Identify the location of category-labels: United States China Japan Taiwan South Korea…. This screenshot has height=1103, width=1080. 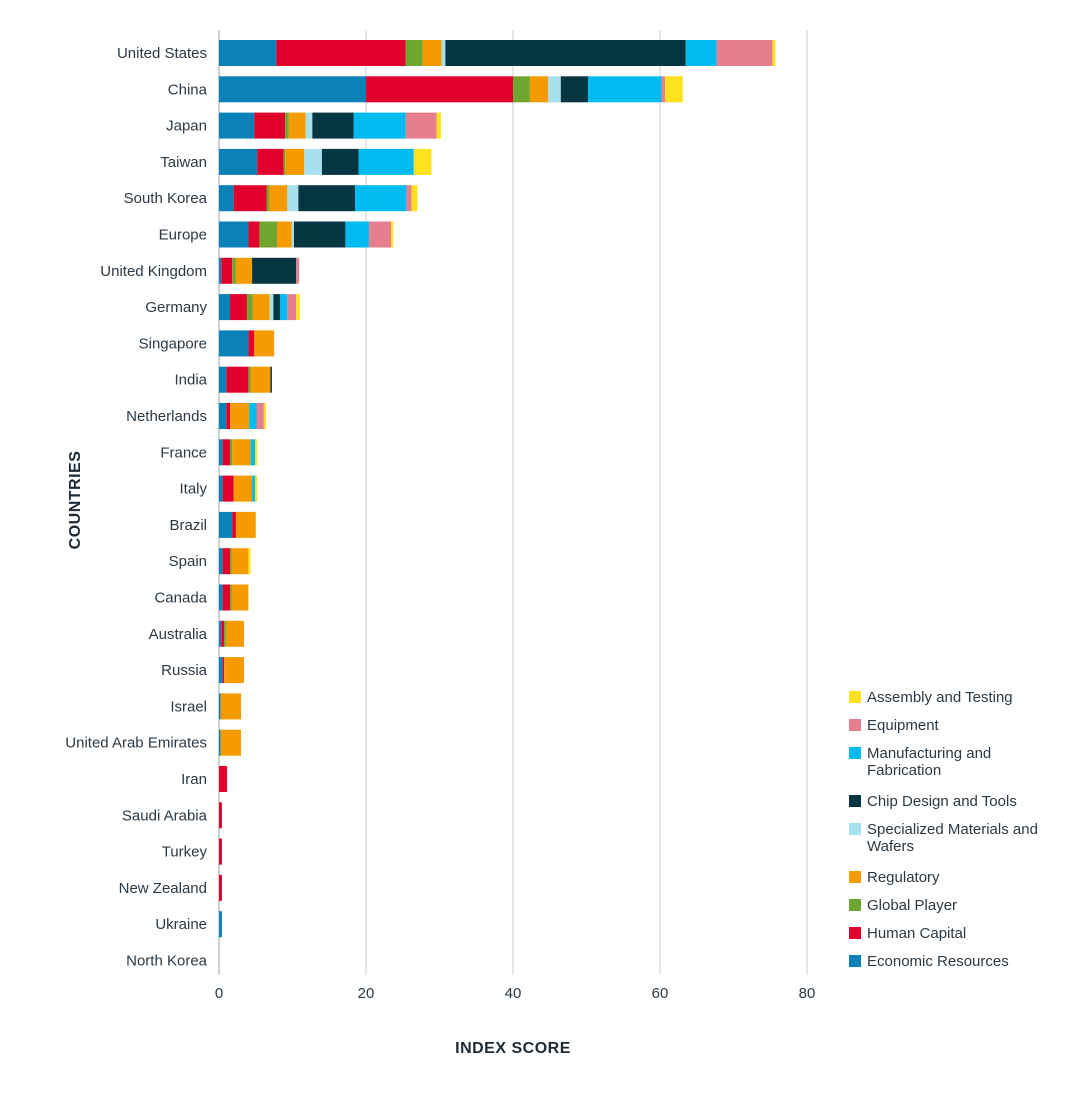
(136, 507).